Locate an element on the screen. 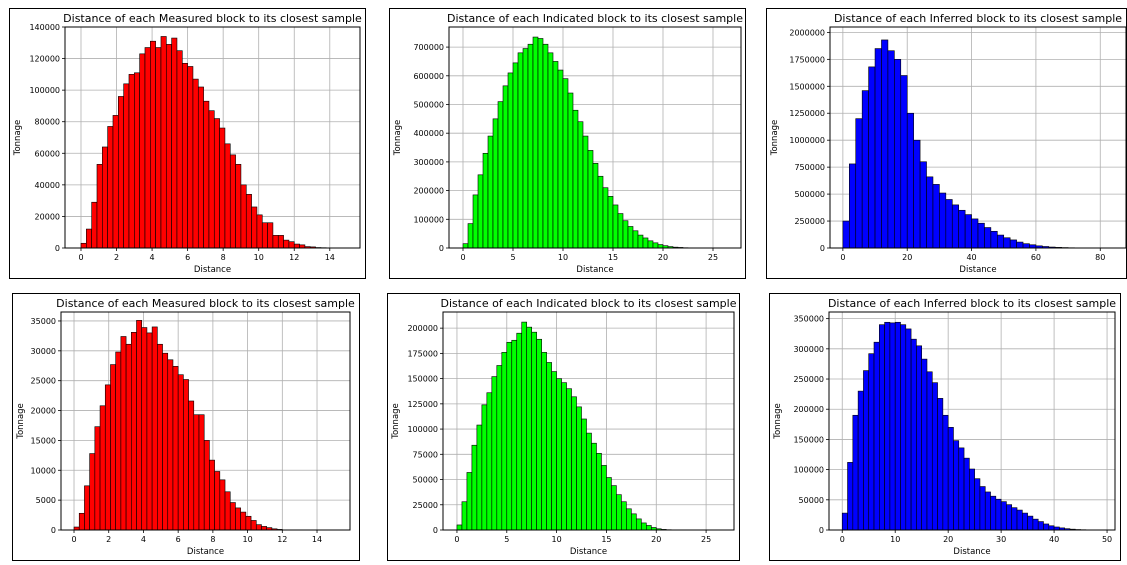 The height and width of the screenshot is (565, 1127). x-tick-label: 8 is located at coordinates (223, 257).